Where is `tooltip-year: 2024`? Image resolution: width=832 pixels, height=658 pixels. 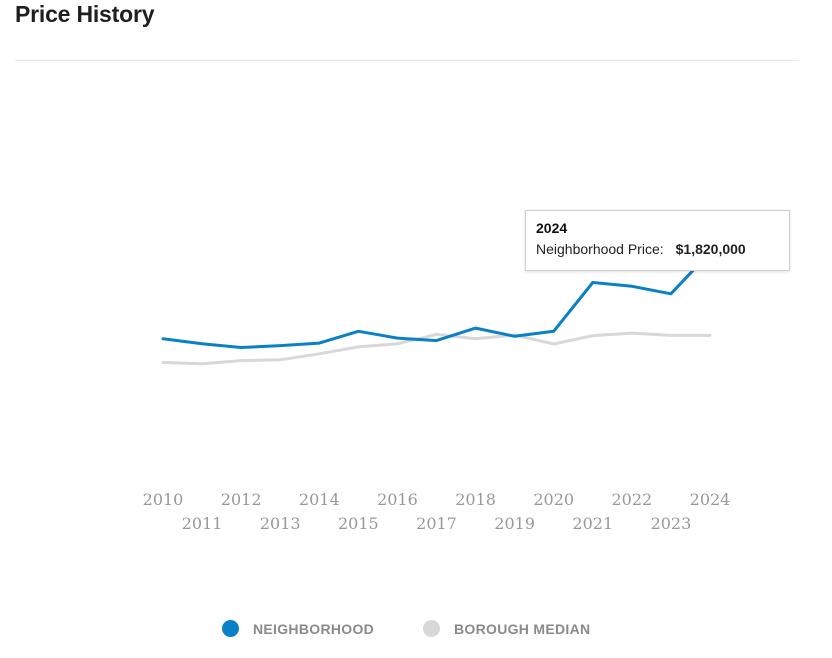
tooltip-year: 2024 is located at coordinates (552, 228).